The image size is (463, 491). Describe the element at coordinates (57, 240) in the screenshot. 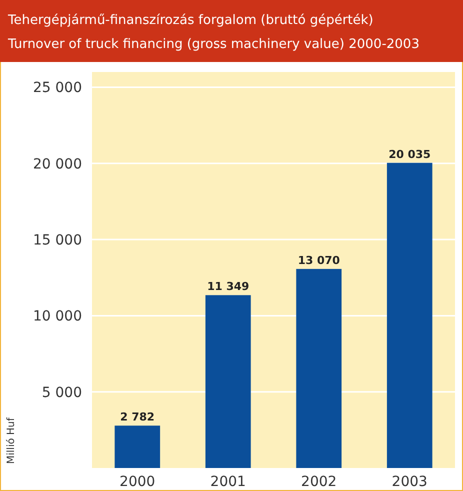

I see `y-tick-label: 15 000` at that location.